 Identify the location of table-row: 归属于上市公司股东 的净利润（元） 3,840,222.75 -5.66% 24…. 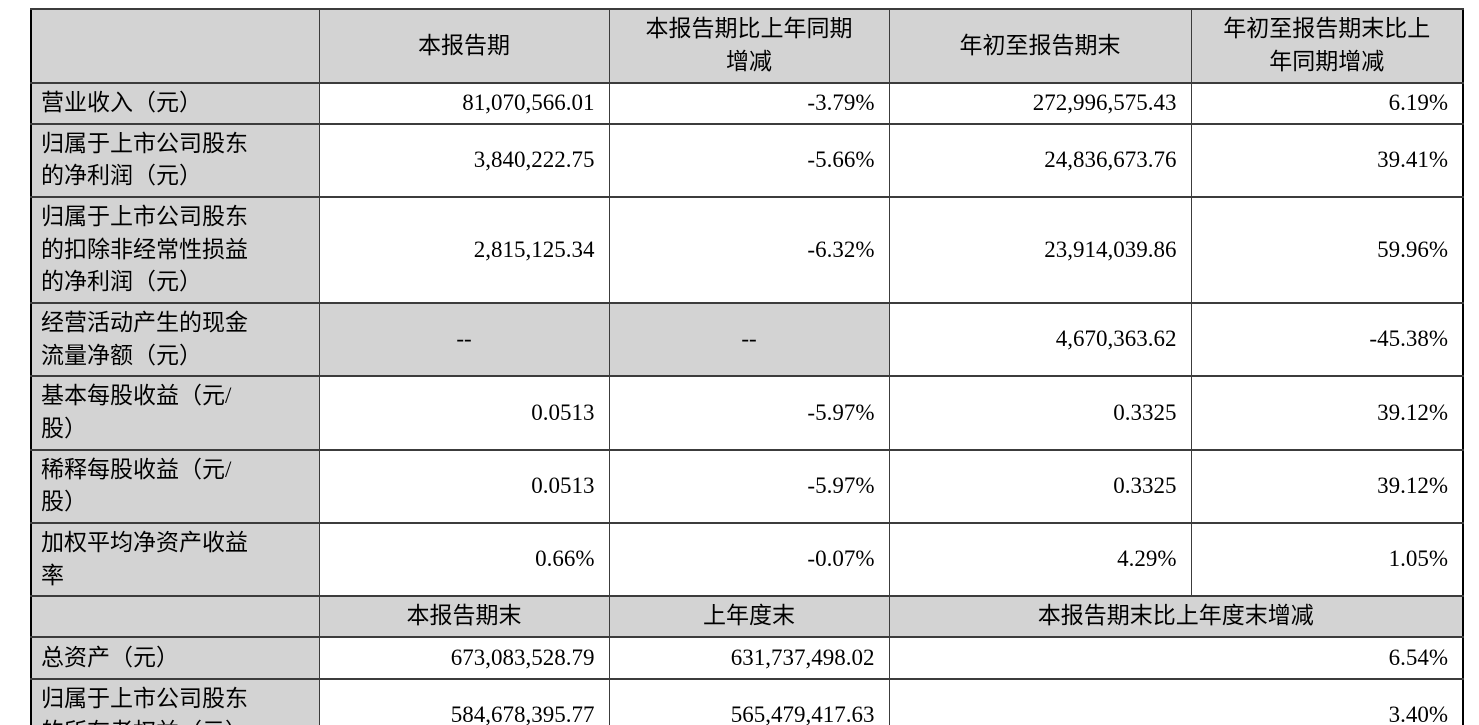
(747, 160).